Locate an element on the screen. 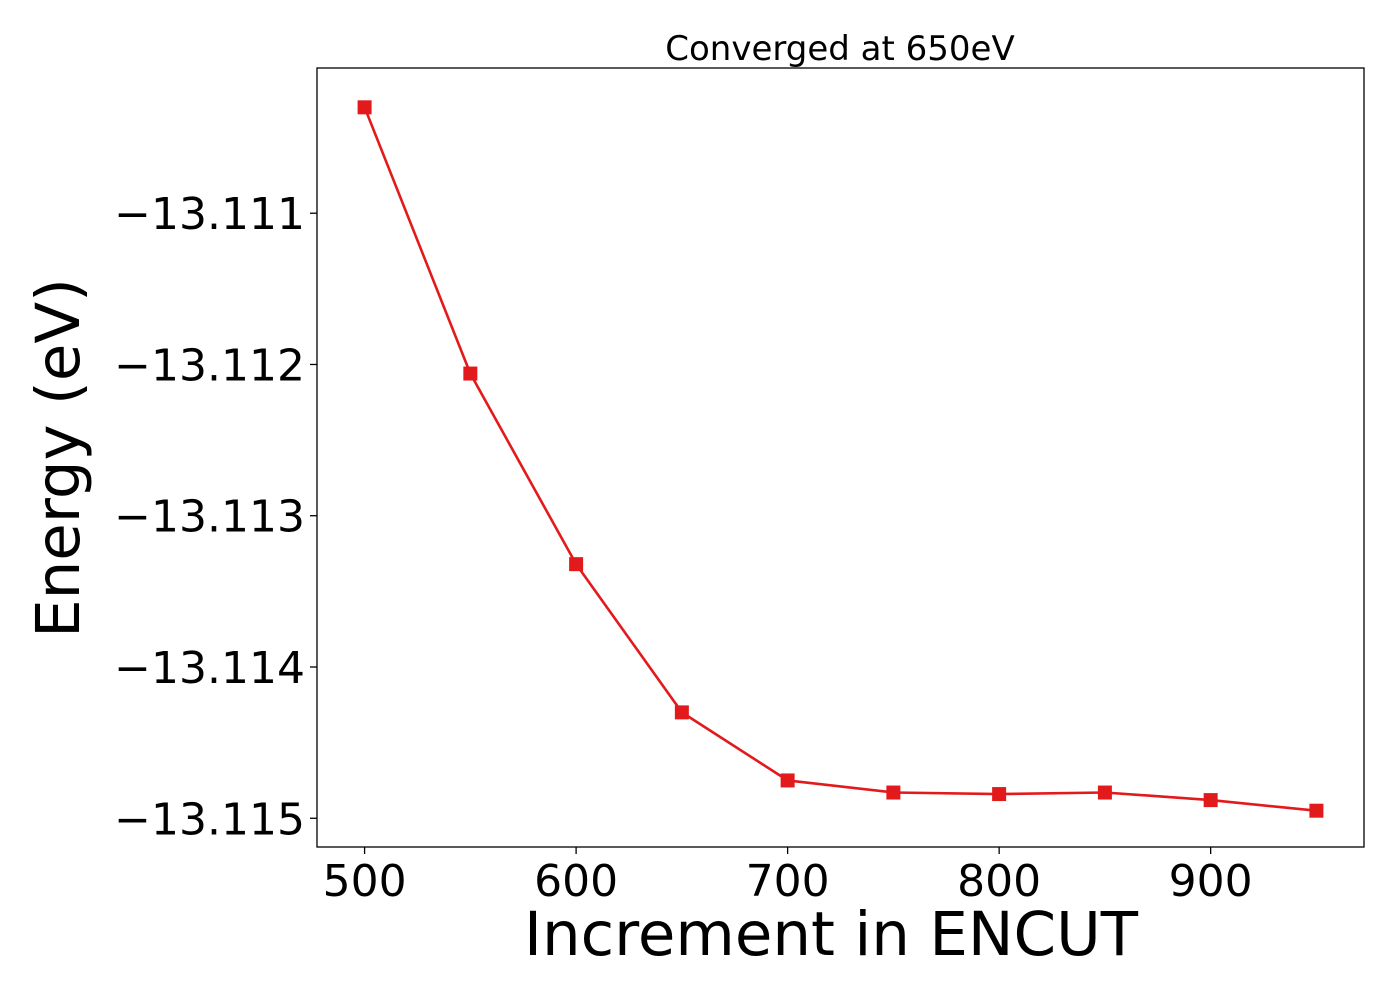 The width and height of the screenshot is (1400, 1000). x-axis: 500 600 700 800 900 is located at coordinates (788, 877).